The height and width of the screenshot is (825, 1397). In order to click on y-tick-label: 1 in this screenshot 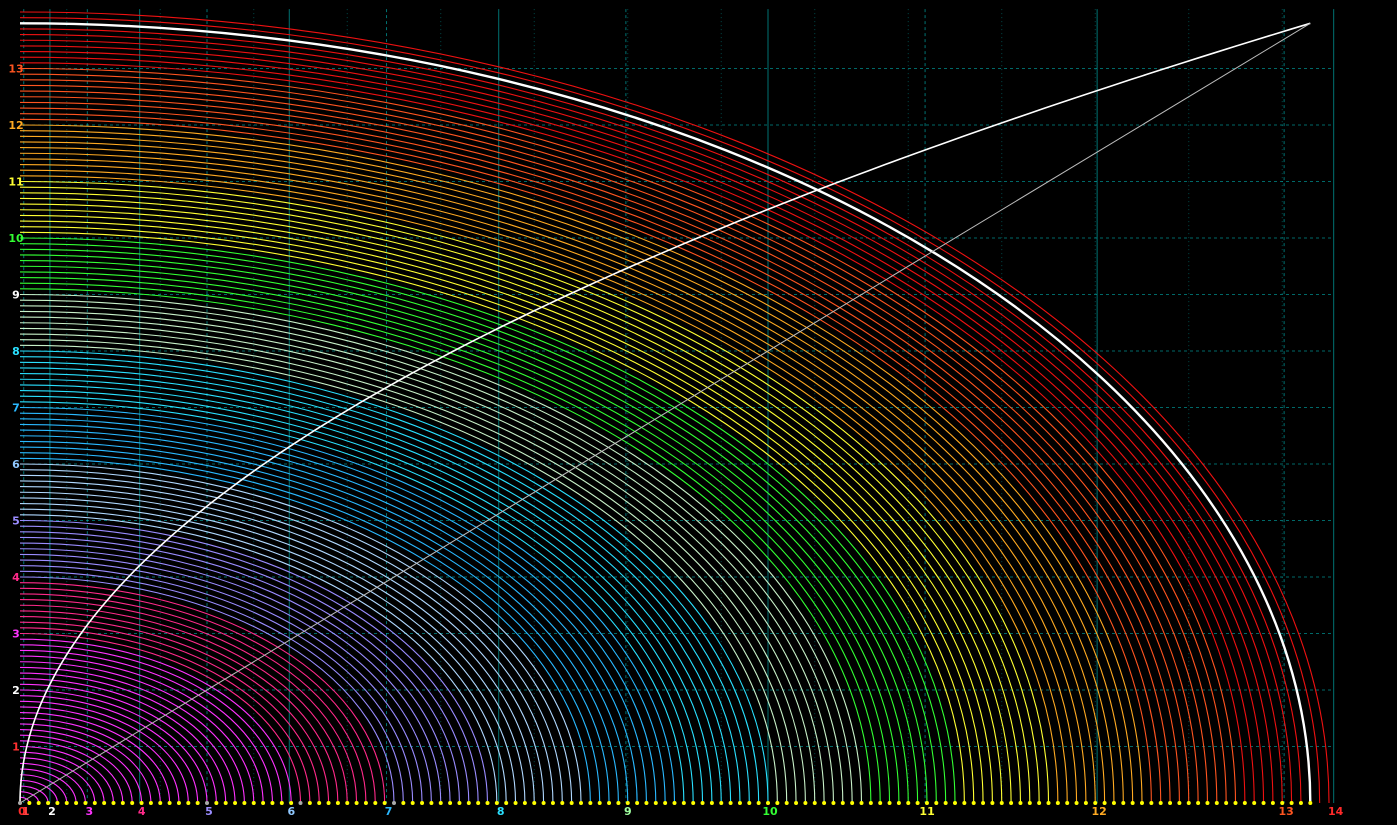, I will do `click(16, 747)`.